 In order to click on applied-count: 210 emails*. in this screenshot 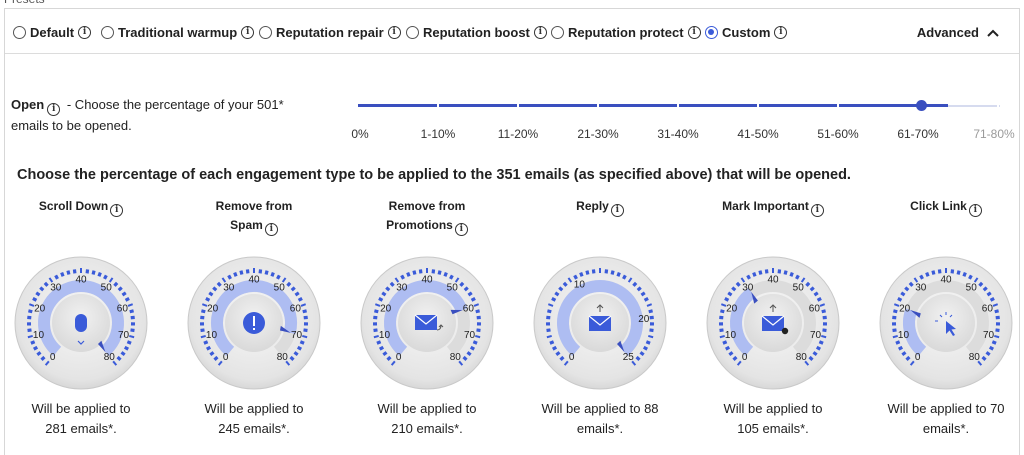, I will do `click(427, 428)`.